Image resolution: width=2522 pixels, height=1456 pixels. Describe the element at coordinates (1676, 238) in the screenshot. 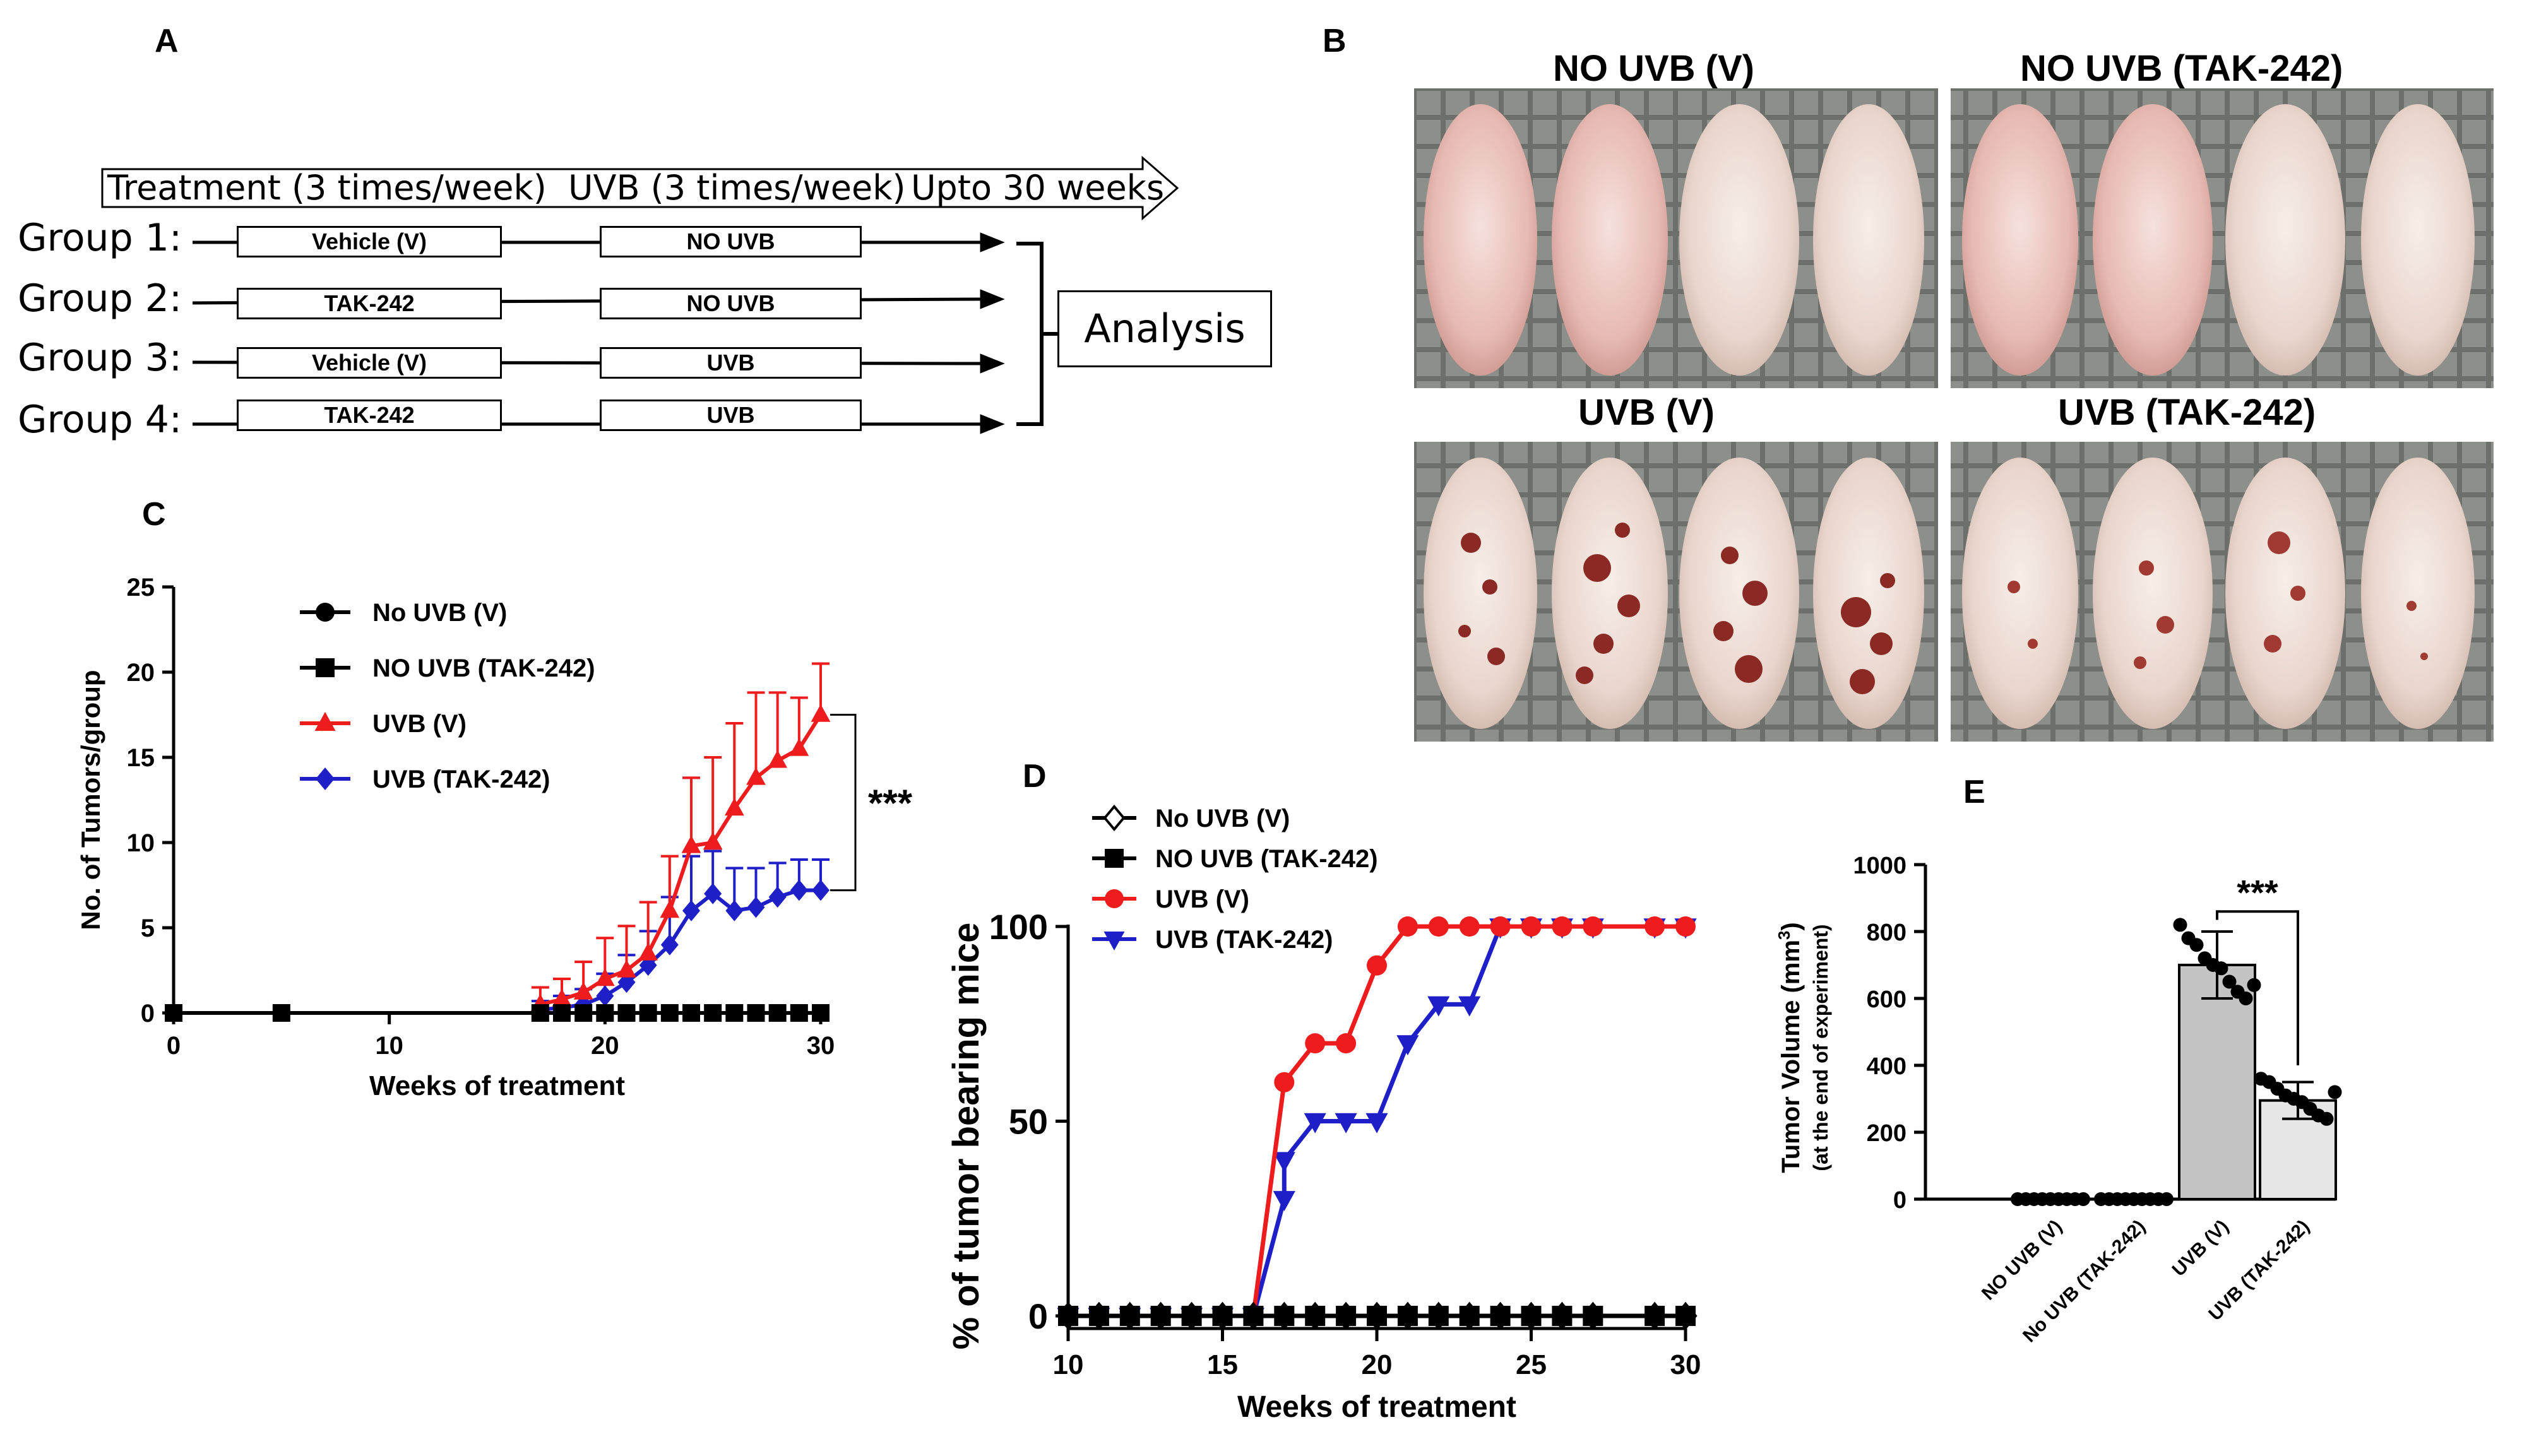

I see `photo-no-uvb-v` at that location.